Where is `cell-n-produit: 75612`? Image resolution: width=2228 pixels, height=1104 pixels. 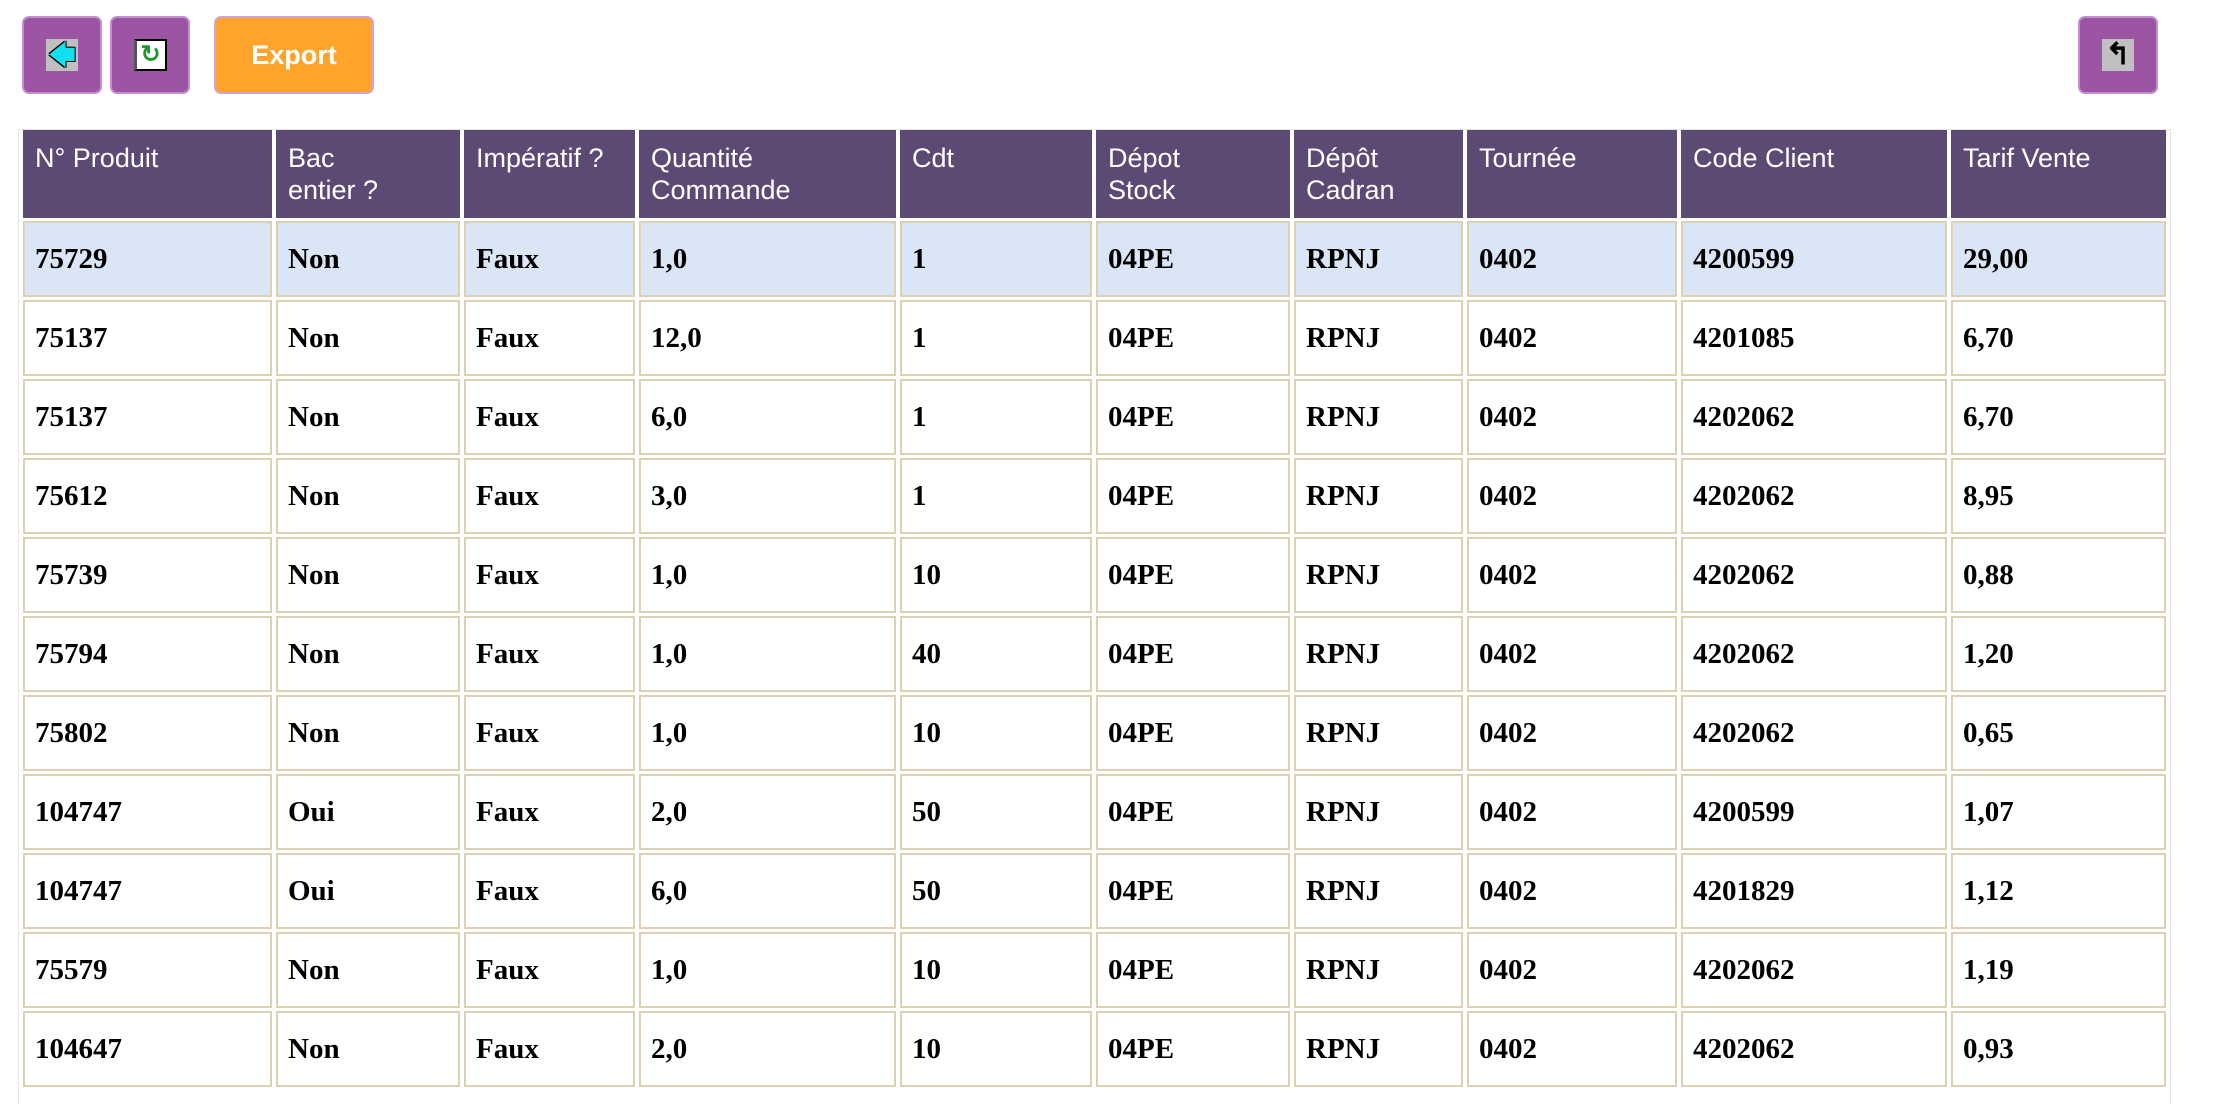 cell-n-produit: 75612 is located at coordinates (147, 496).